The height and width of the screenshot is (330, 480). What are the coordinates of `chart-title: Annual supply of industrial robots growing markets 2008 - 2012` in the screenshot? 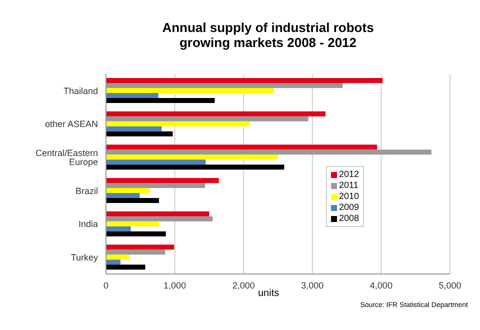 It's located at (268, 35).